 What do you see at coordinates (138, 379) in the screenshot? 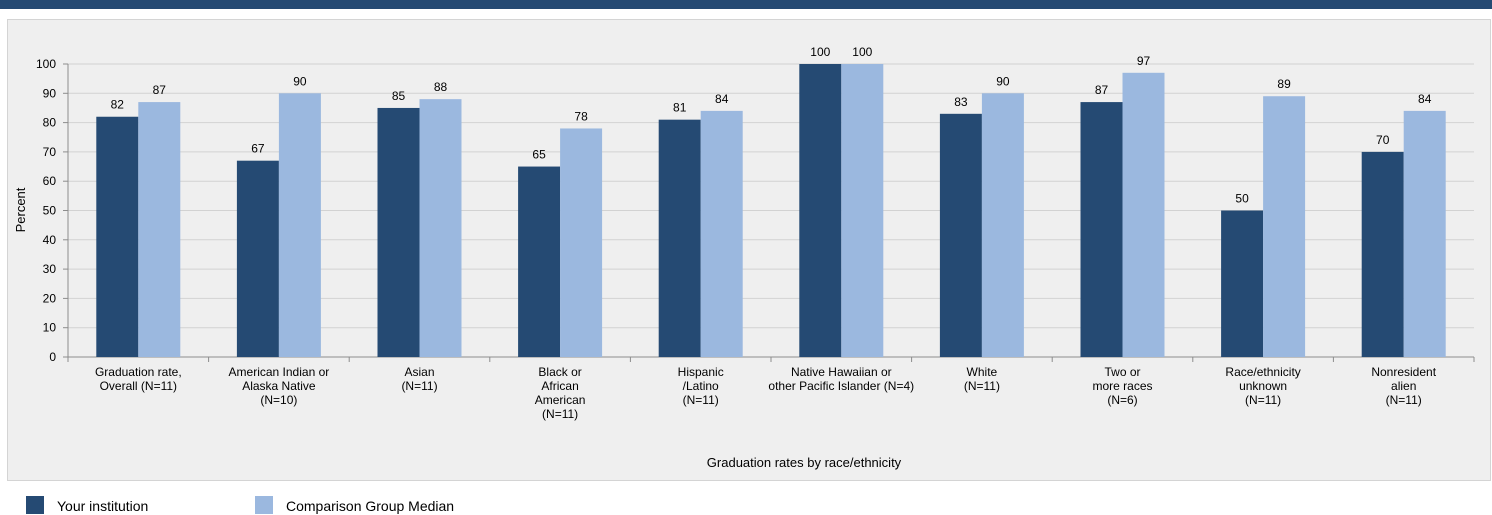
I see `x-tick-label: Graduation rate, Overall (N=11)` at bounding box center [138, 379].